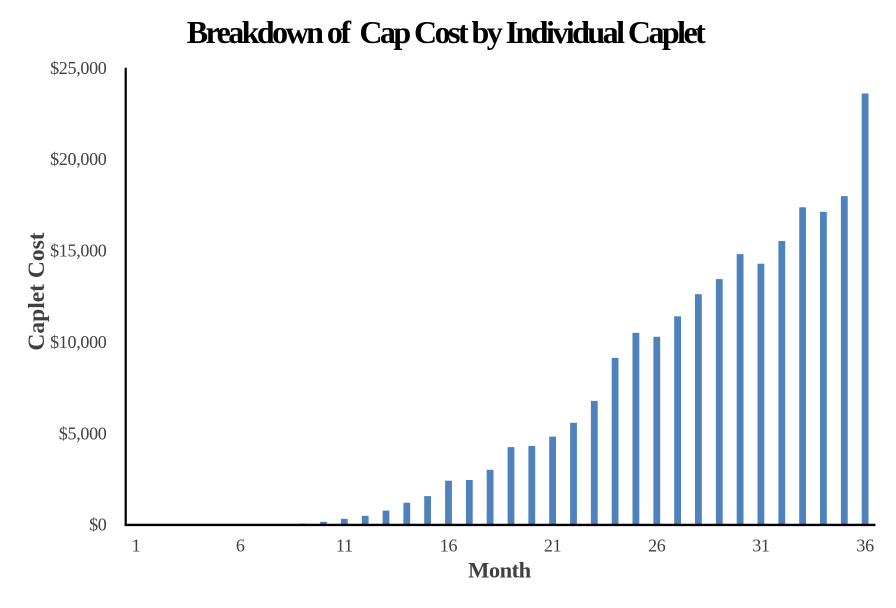 The image size is (896, 608). Describe the element at coordinates (78, 251) in the screenshot. I see `svg-text: $15,000` at that location.